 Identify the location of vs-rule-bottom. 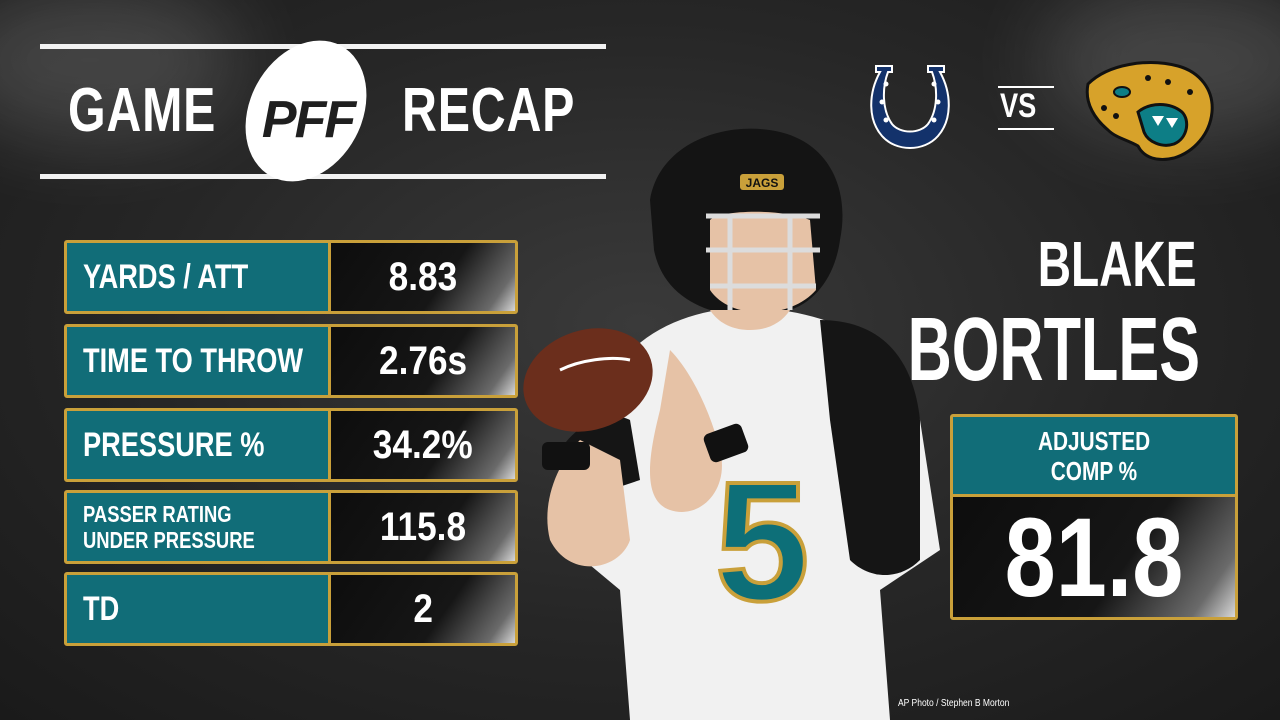
(1026, 129).